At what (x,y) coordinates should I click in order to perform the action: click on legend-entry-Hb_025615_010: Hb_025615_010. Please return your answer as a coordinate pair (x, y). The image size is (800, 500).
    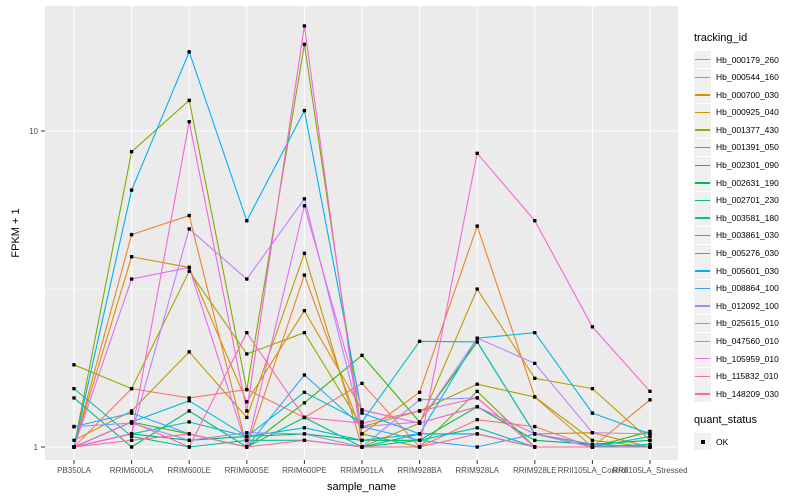
    Looking at the image, I should click on (746, 323).